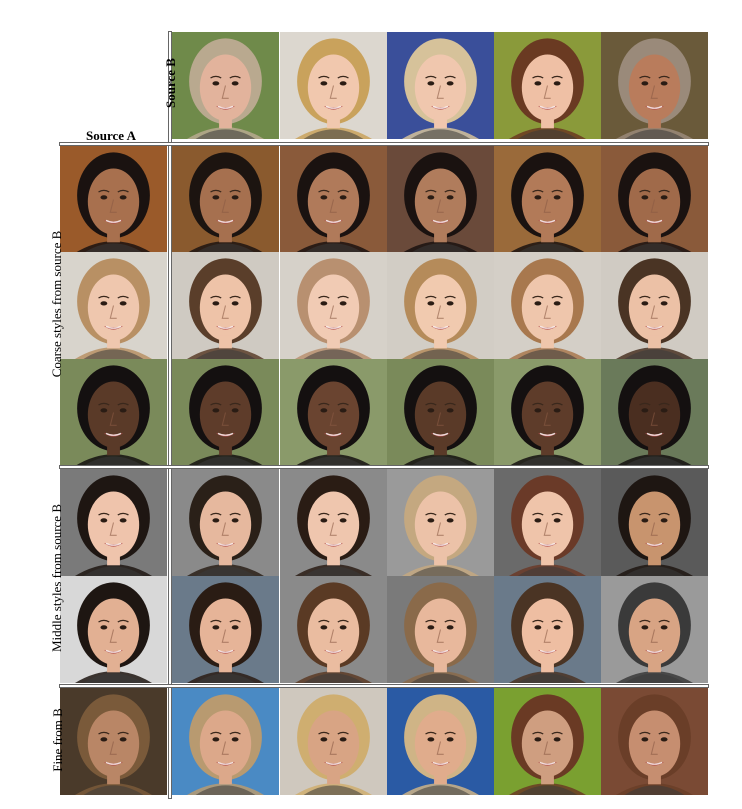 This screenshot has height=809, width=742. I want to click on face-woman-fine-1-image, so click(225, 741).